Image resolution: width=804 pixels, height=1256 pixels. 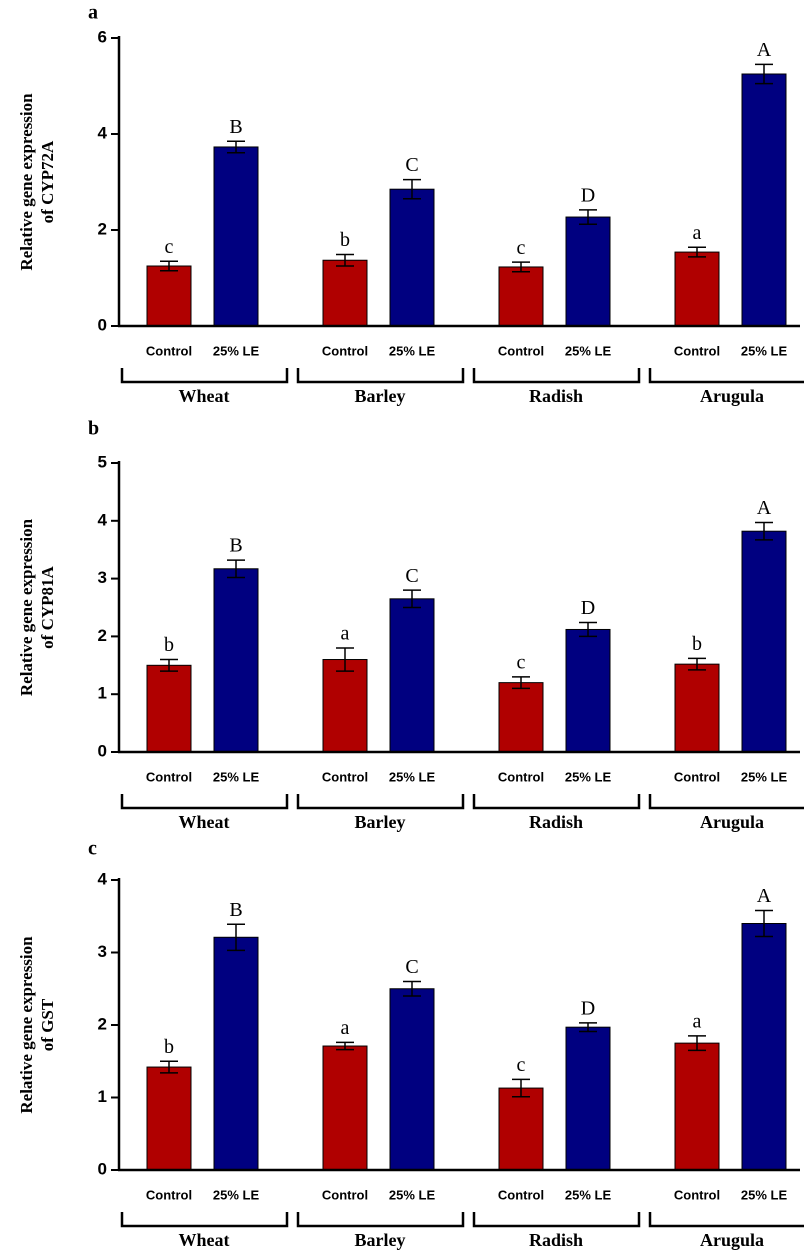 What do you see at coordinates (47, 181) in the screenshot?
I see `y-axis-label: of CYP72A` at bounding box center [47, 181].